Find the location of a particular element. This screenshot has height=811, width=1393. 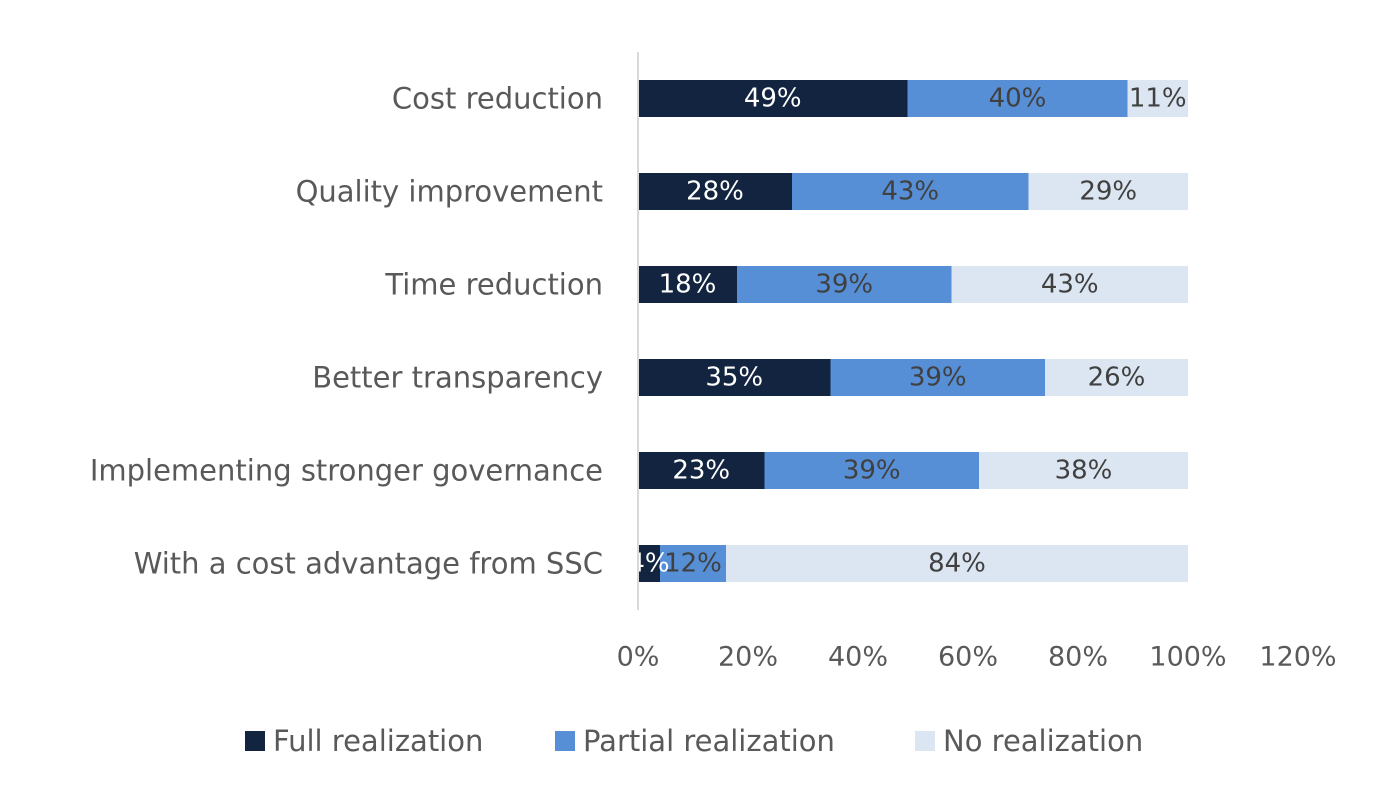

legend-label: No realization is located at coordinates (1043, 741).